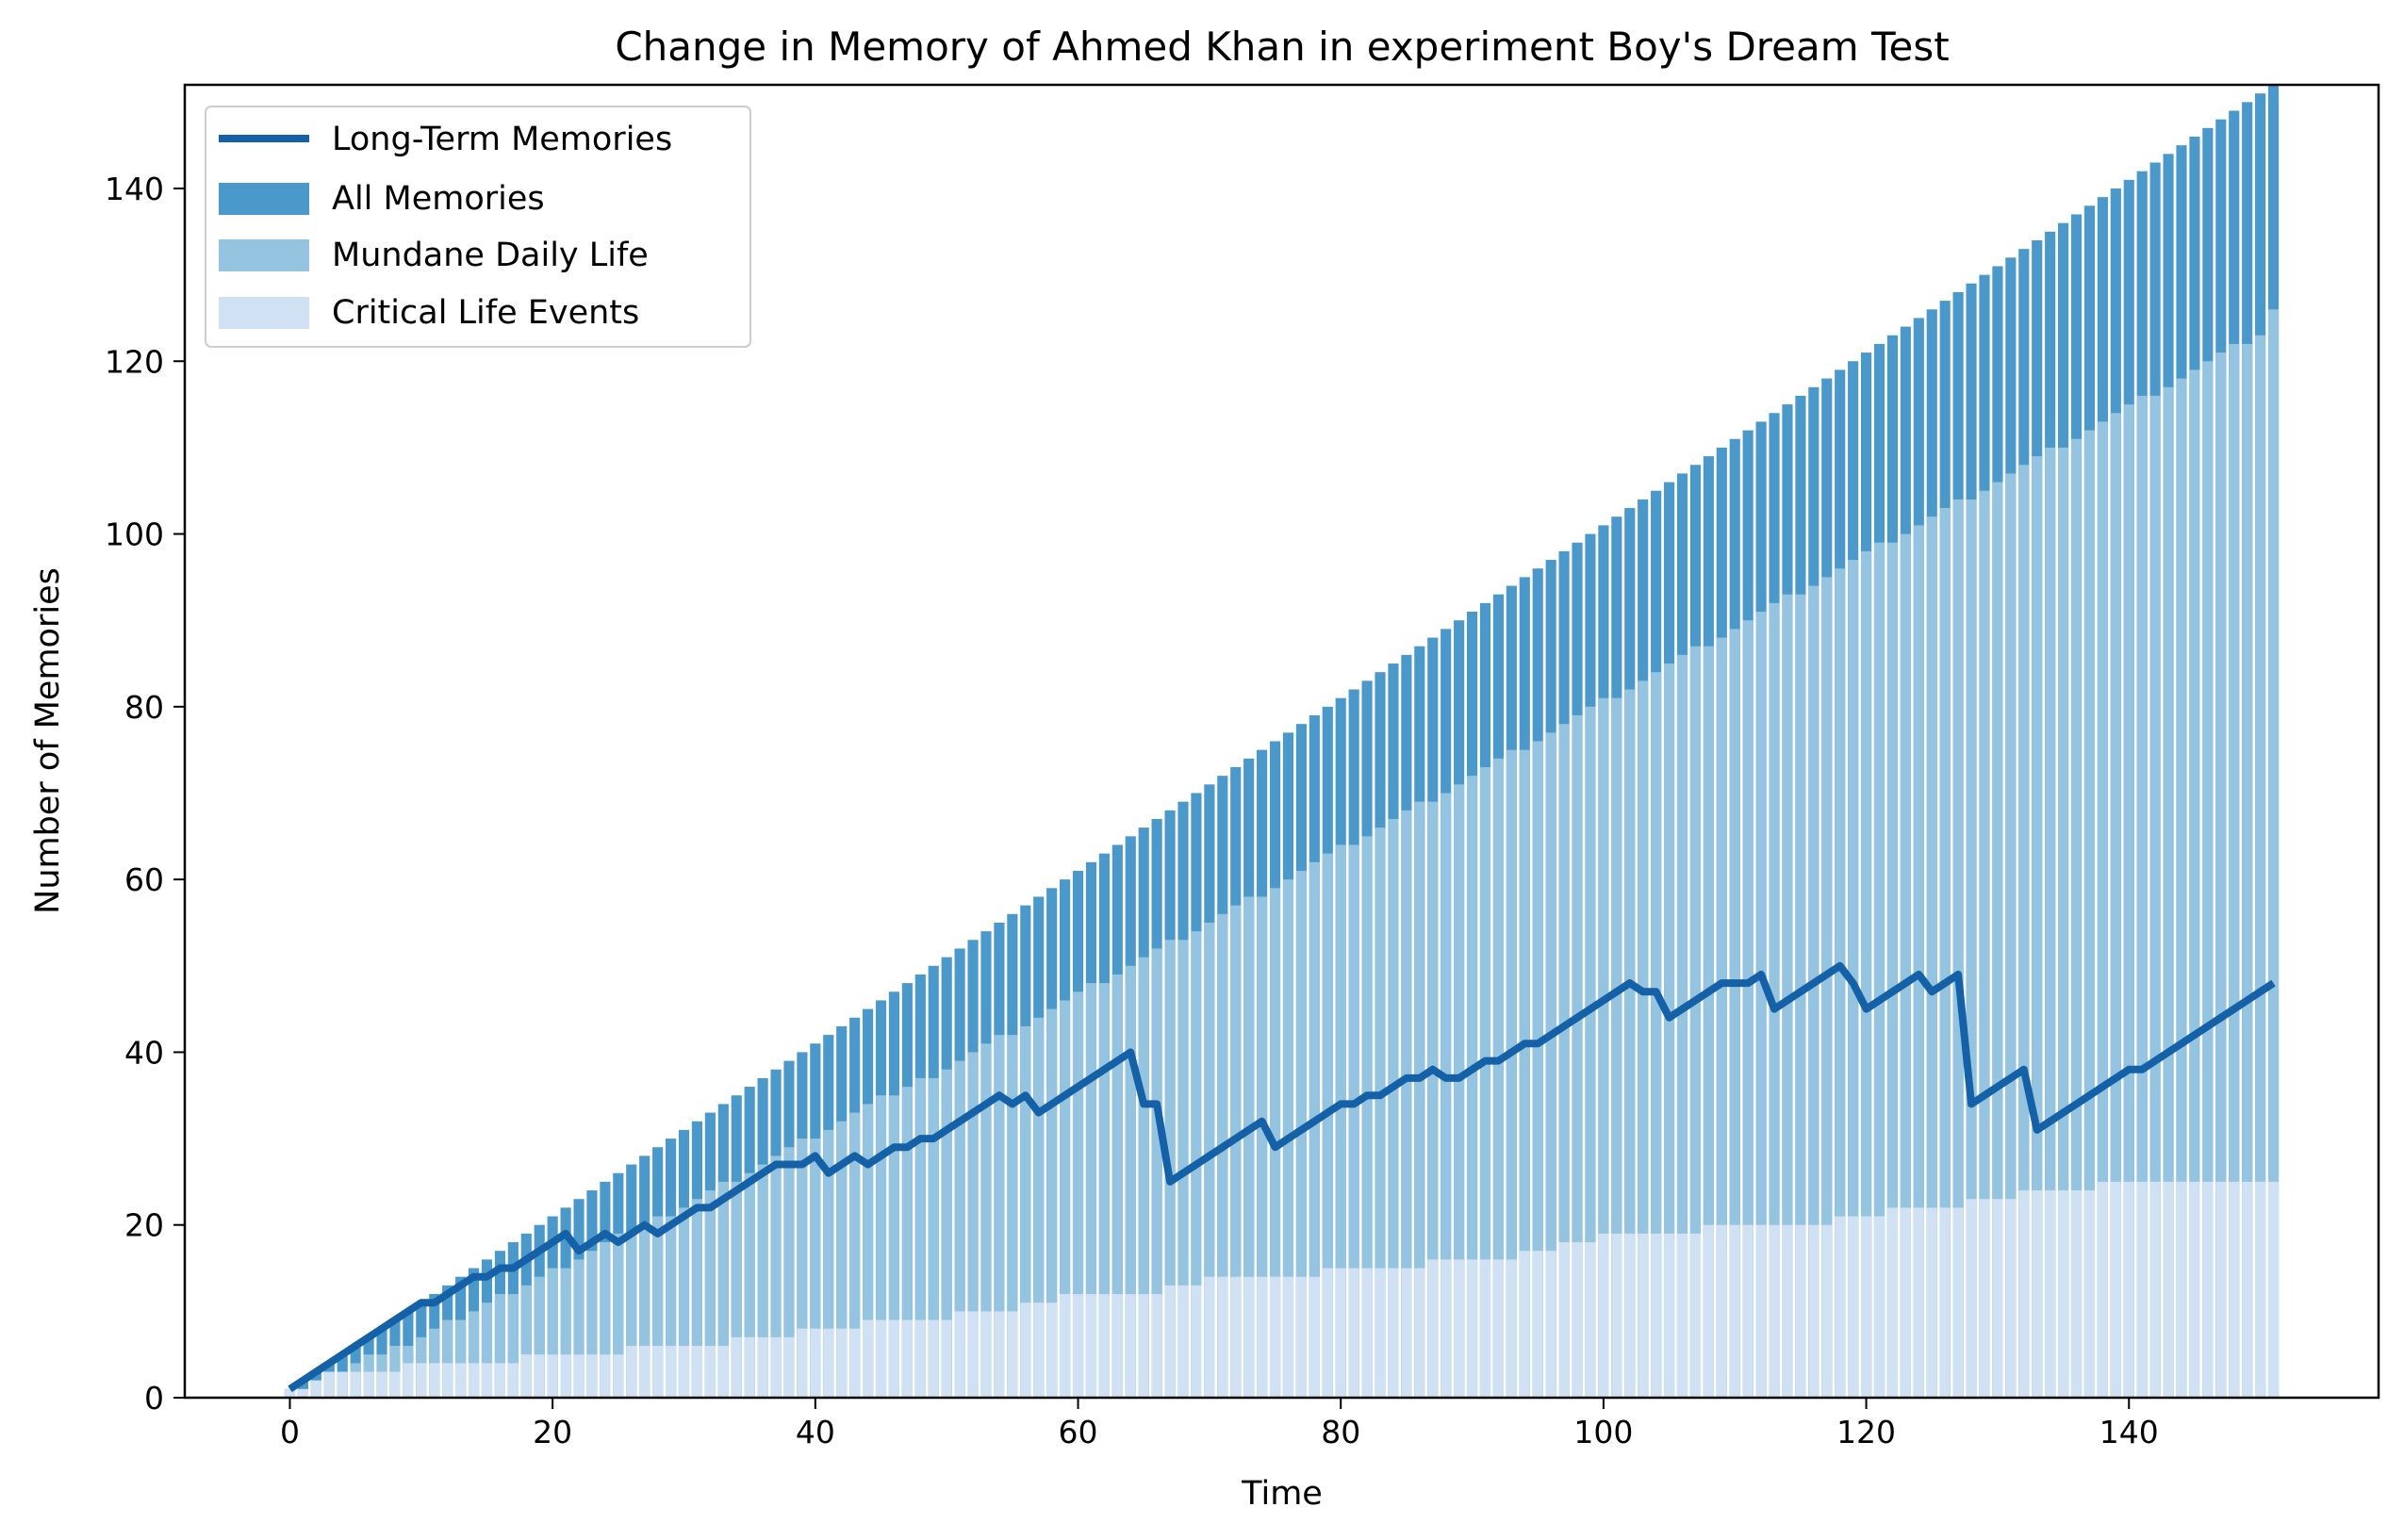 This screenshot has height=1540, width=2404. Describe the element at coordinates (264, 313) in the screenshot. I see `legend-swatch-critical-life-events` at that location.